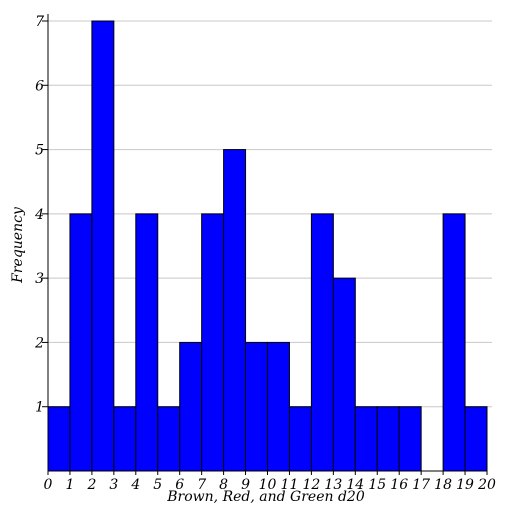 This screenshot has width=505, height=508. Describe the element at coordinates (39, 279) in the screenshot. I see `y-tick-label-3: 3` at that location.